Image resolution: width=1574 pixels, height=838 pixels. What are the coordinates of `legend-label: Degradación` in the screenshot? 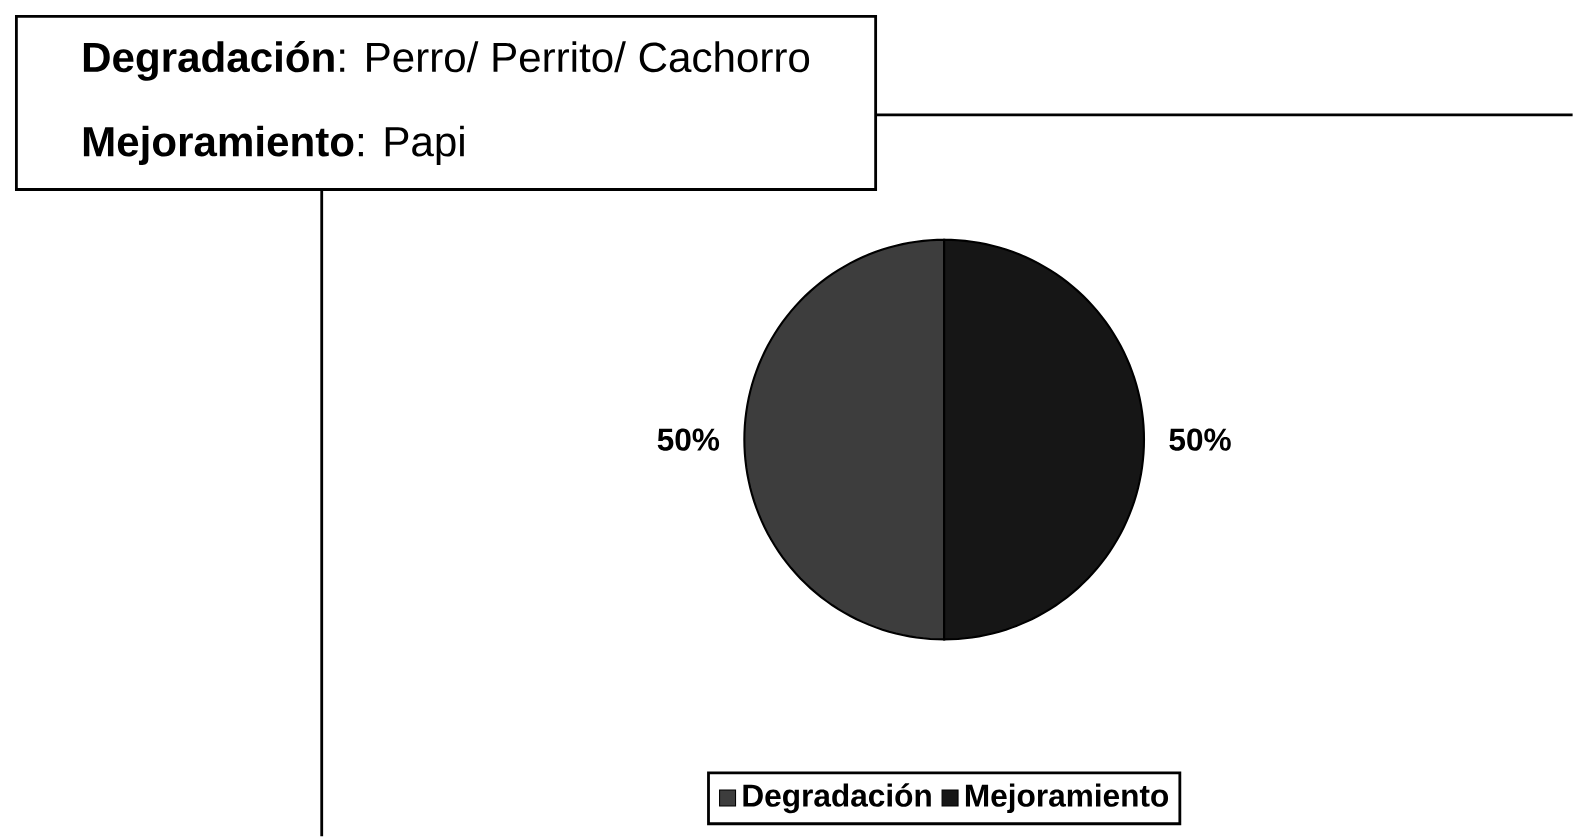 It's located at (837, 798).